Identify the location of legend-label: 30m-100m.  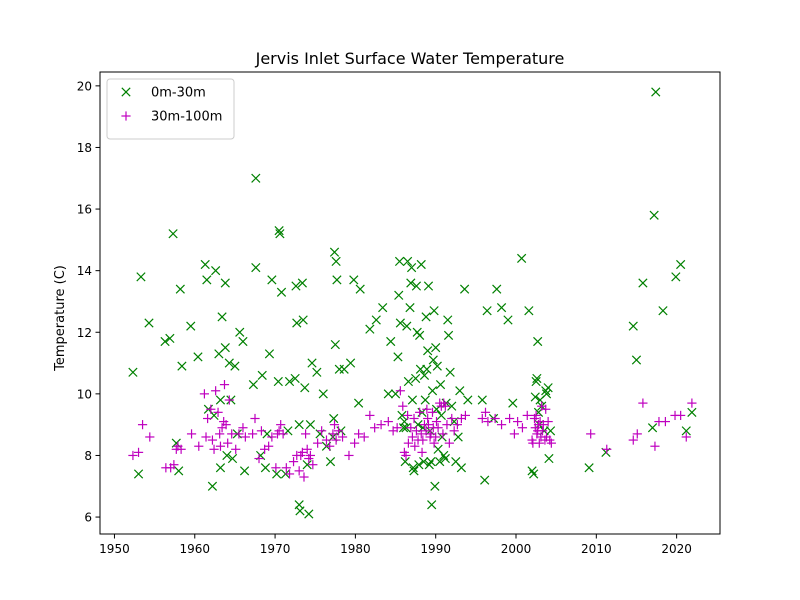
(186, 117).